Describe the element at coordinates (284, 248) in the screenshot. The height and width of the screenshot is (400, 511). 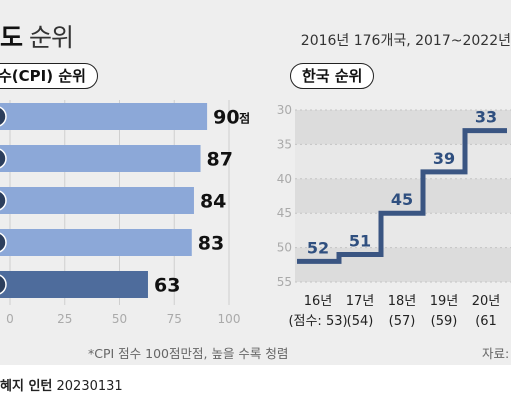
I see `step-y-tick-label: 50` at that location.